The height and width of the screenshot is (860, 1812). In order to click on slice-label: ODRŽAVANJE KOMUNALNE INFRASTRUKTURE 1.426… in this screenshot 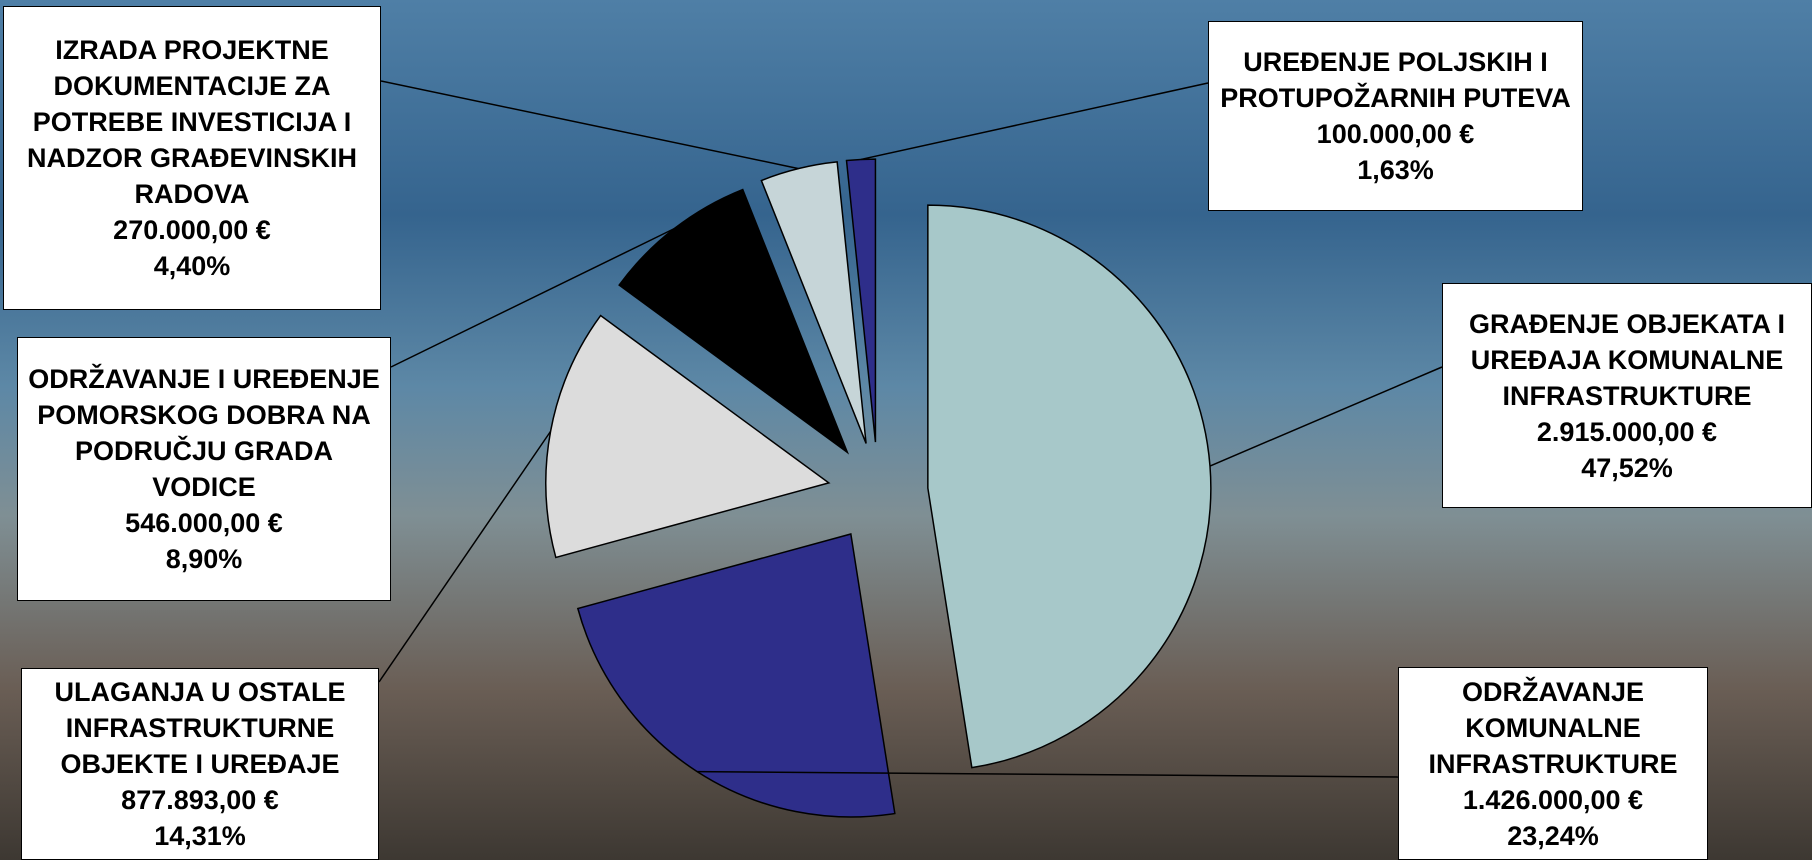, I will do `click(1553, 763)`.